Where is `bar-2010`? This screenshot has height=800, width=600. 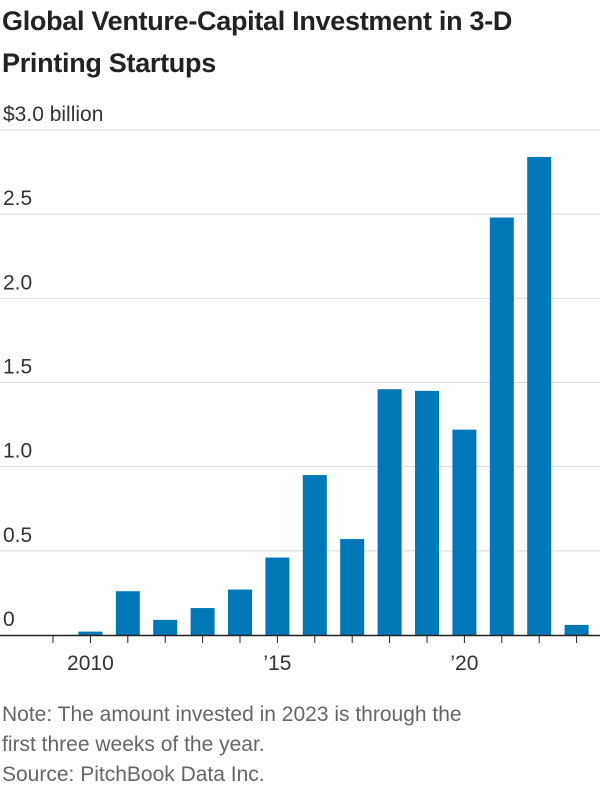 bar-2010 is located at coordinates (90, 633).